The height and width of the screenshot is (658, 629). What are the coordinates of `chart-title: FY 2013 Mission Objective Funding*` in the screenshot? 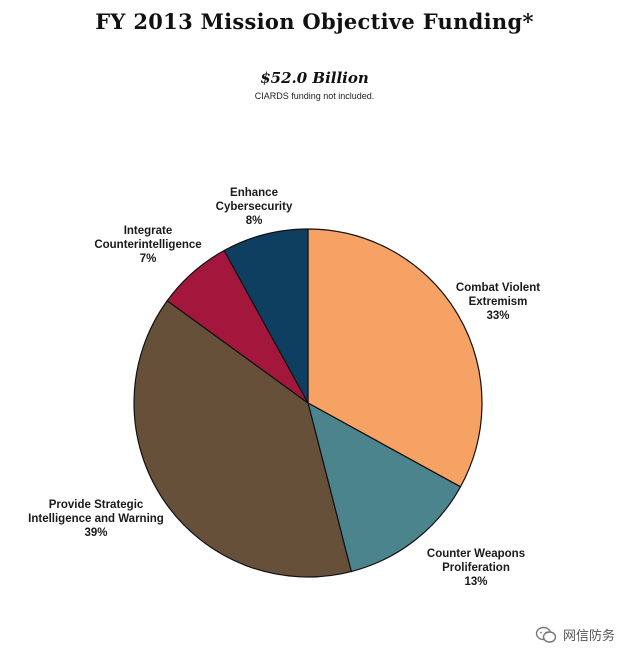 It's located at (314, 21).